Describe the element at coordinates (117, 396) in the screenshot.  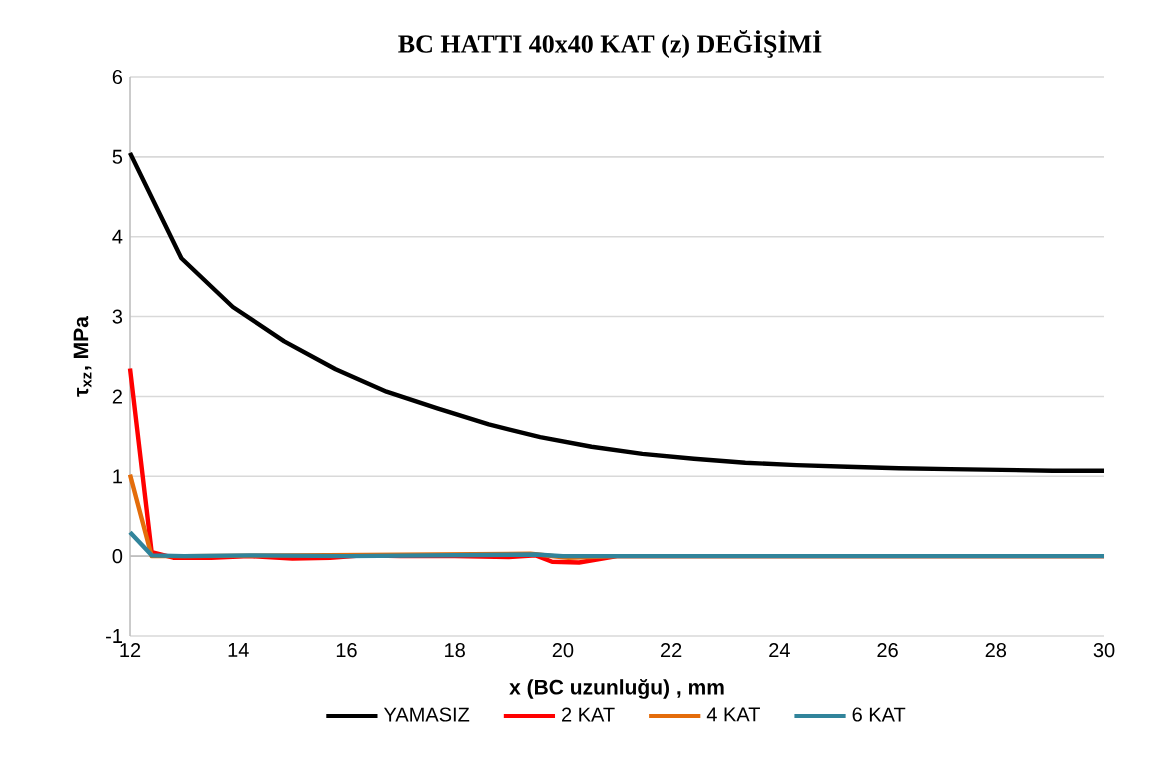
I see `y-tick-label: 2` at that location.